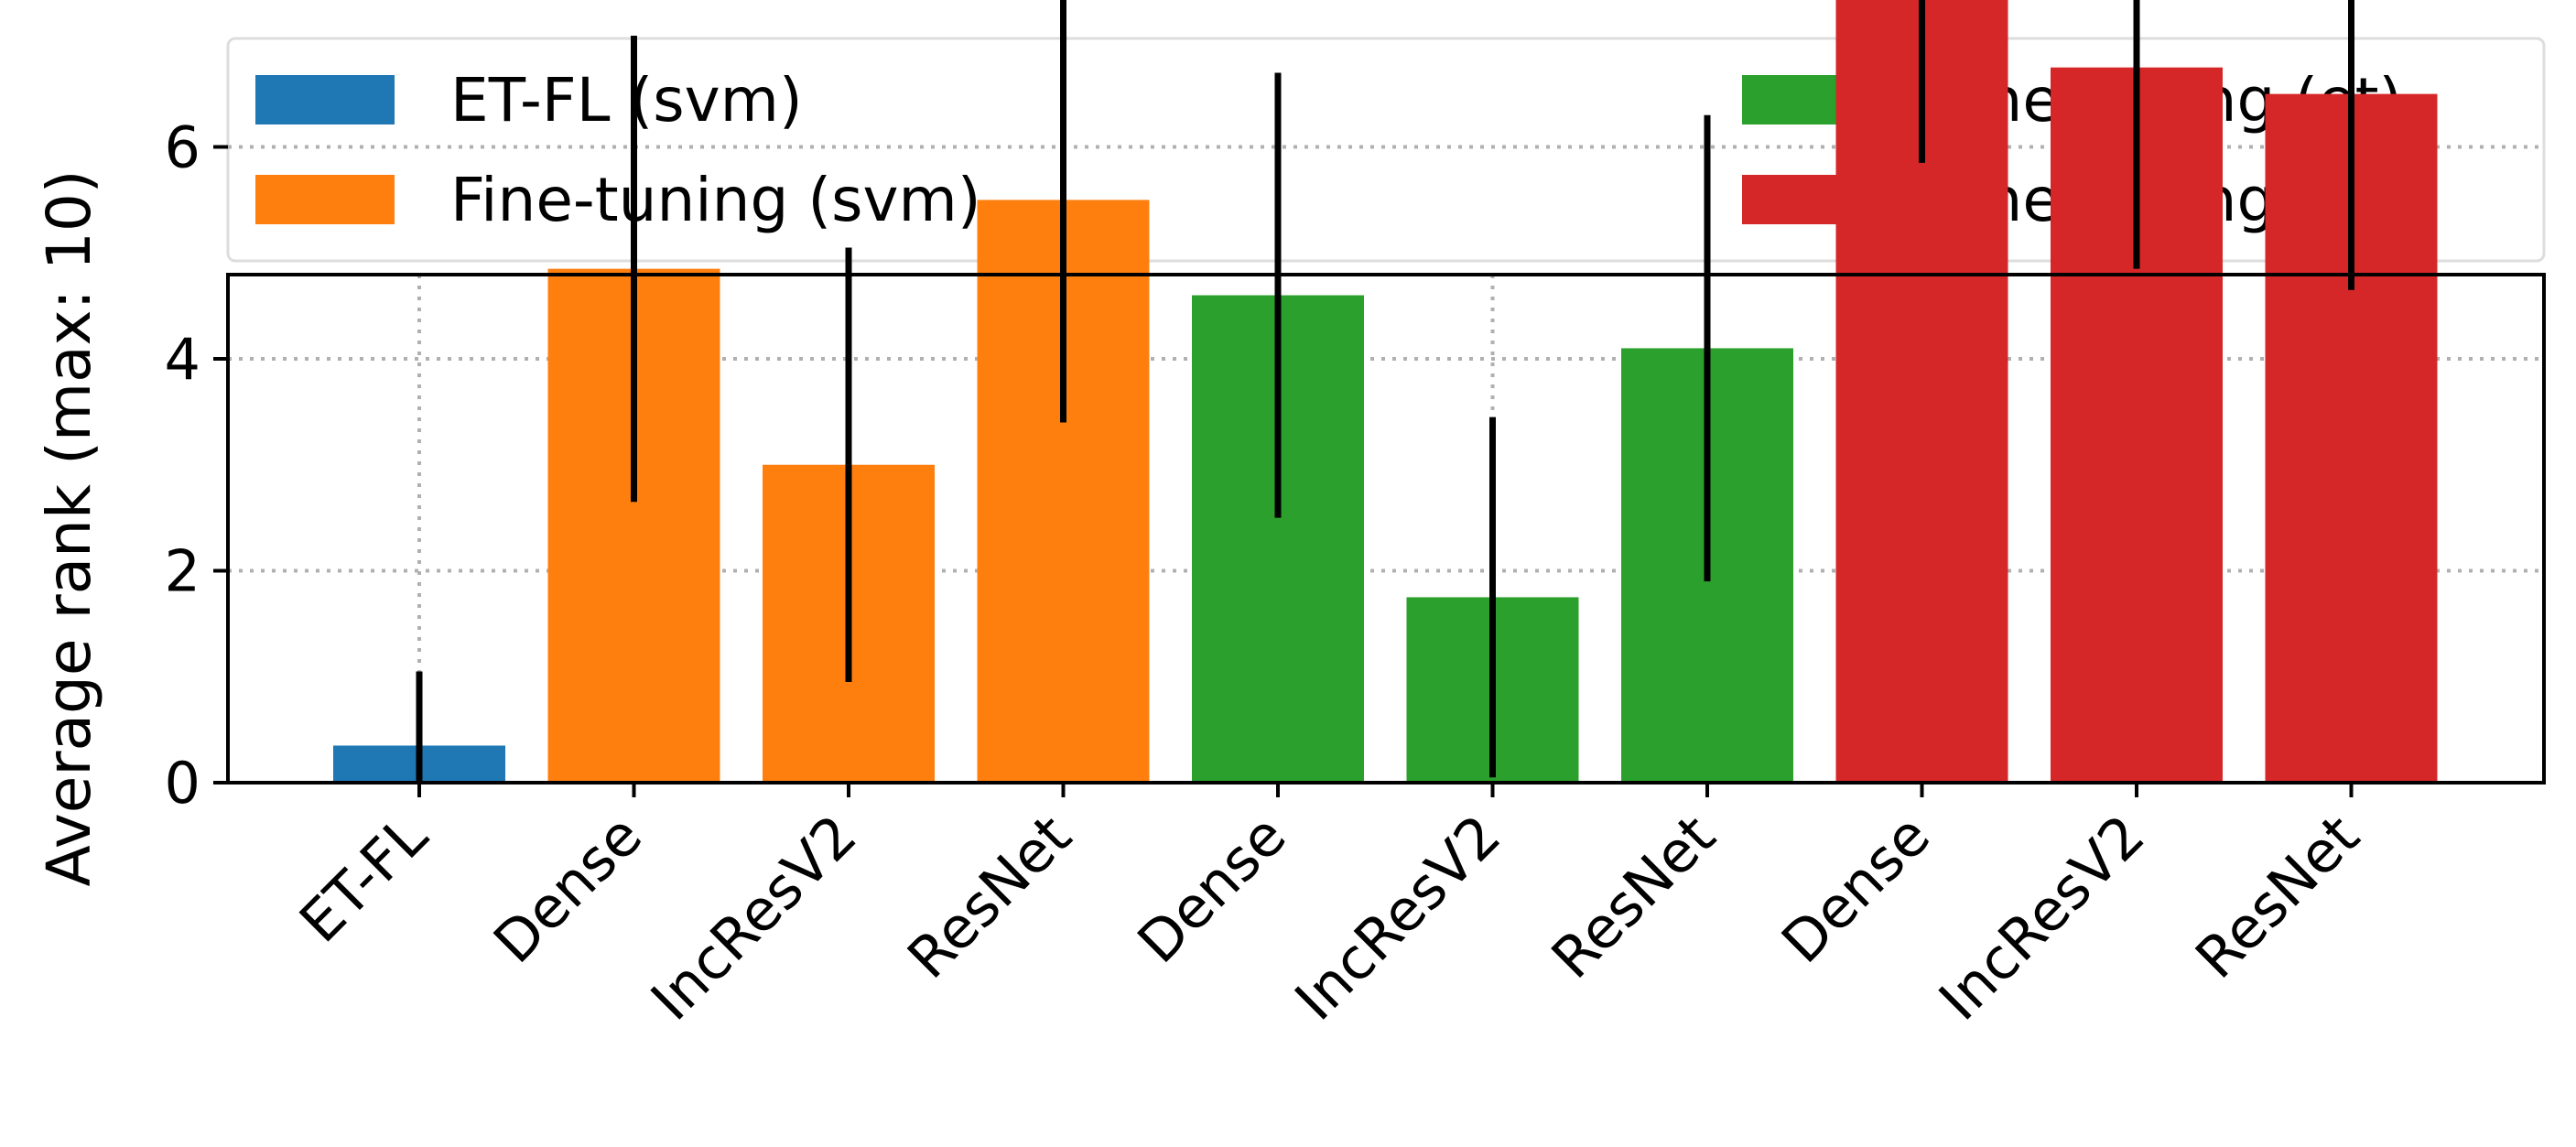 The width and height of the screenshot is (2576, 1147). I want to click on y-tick-label: 0, so click(183, 783).